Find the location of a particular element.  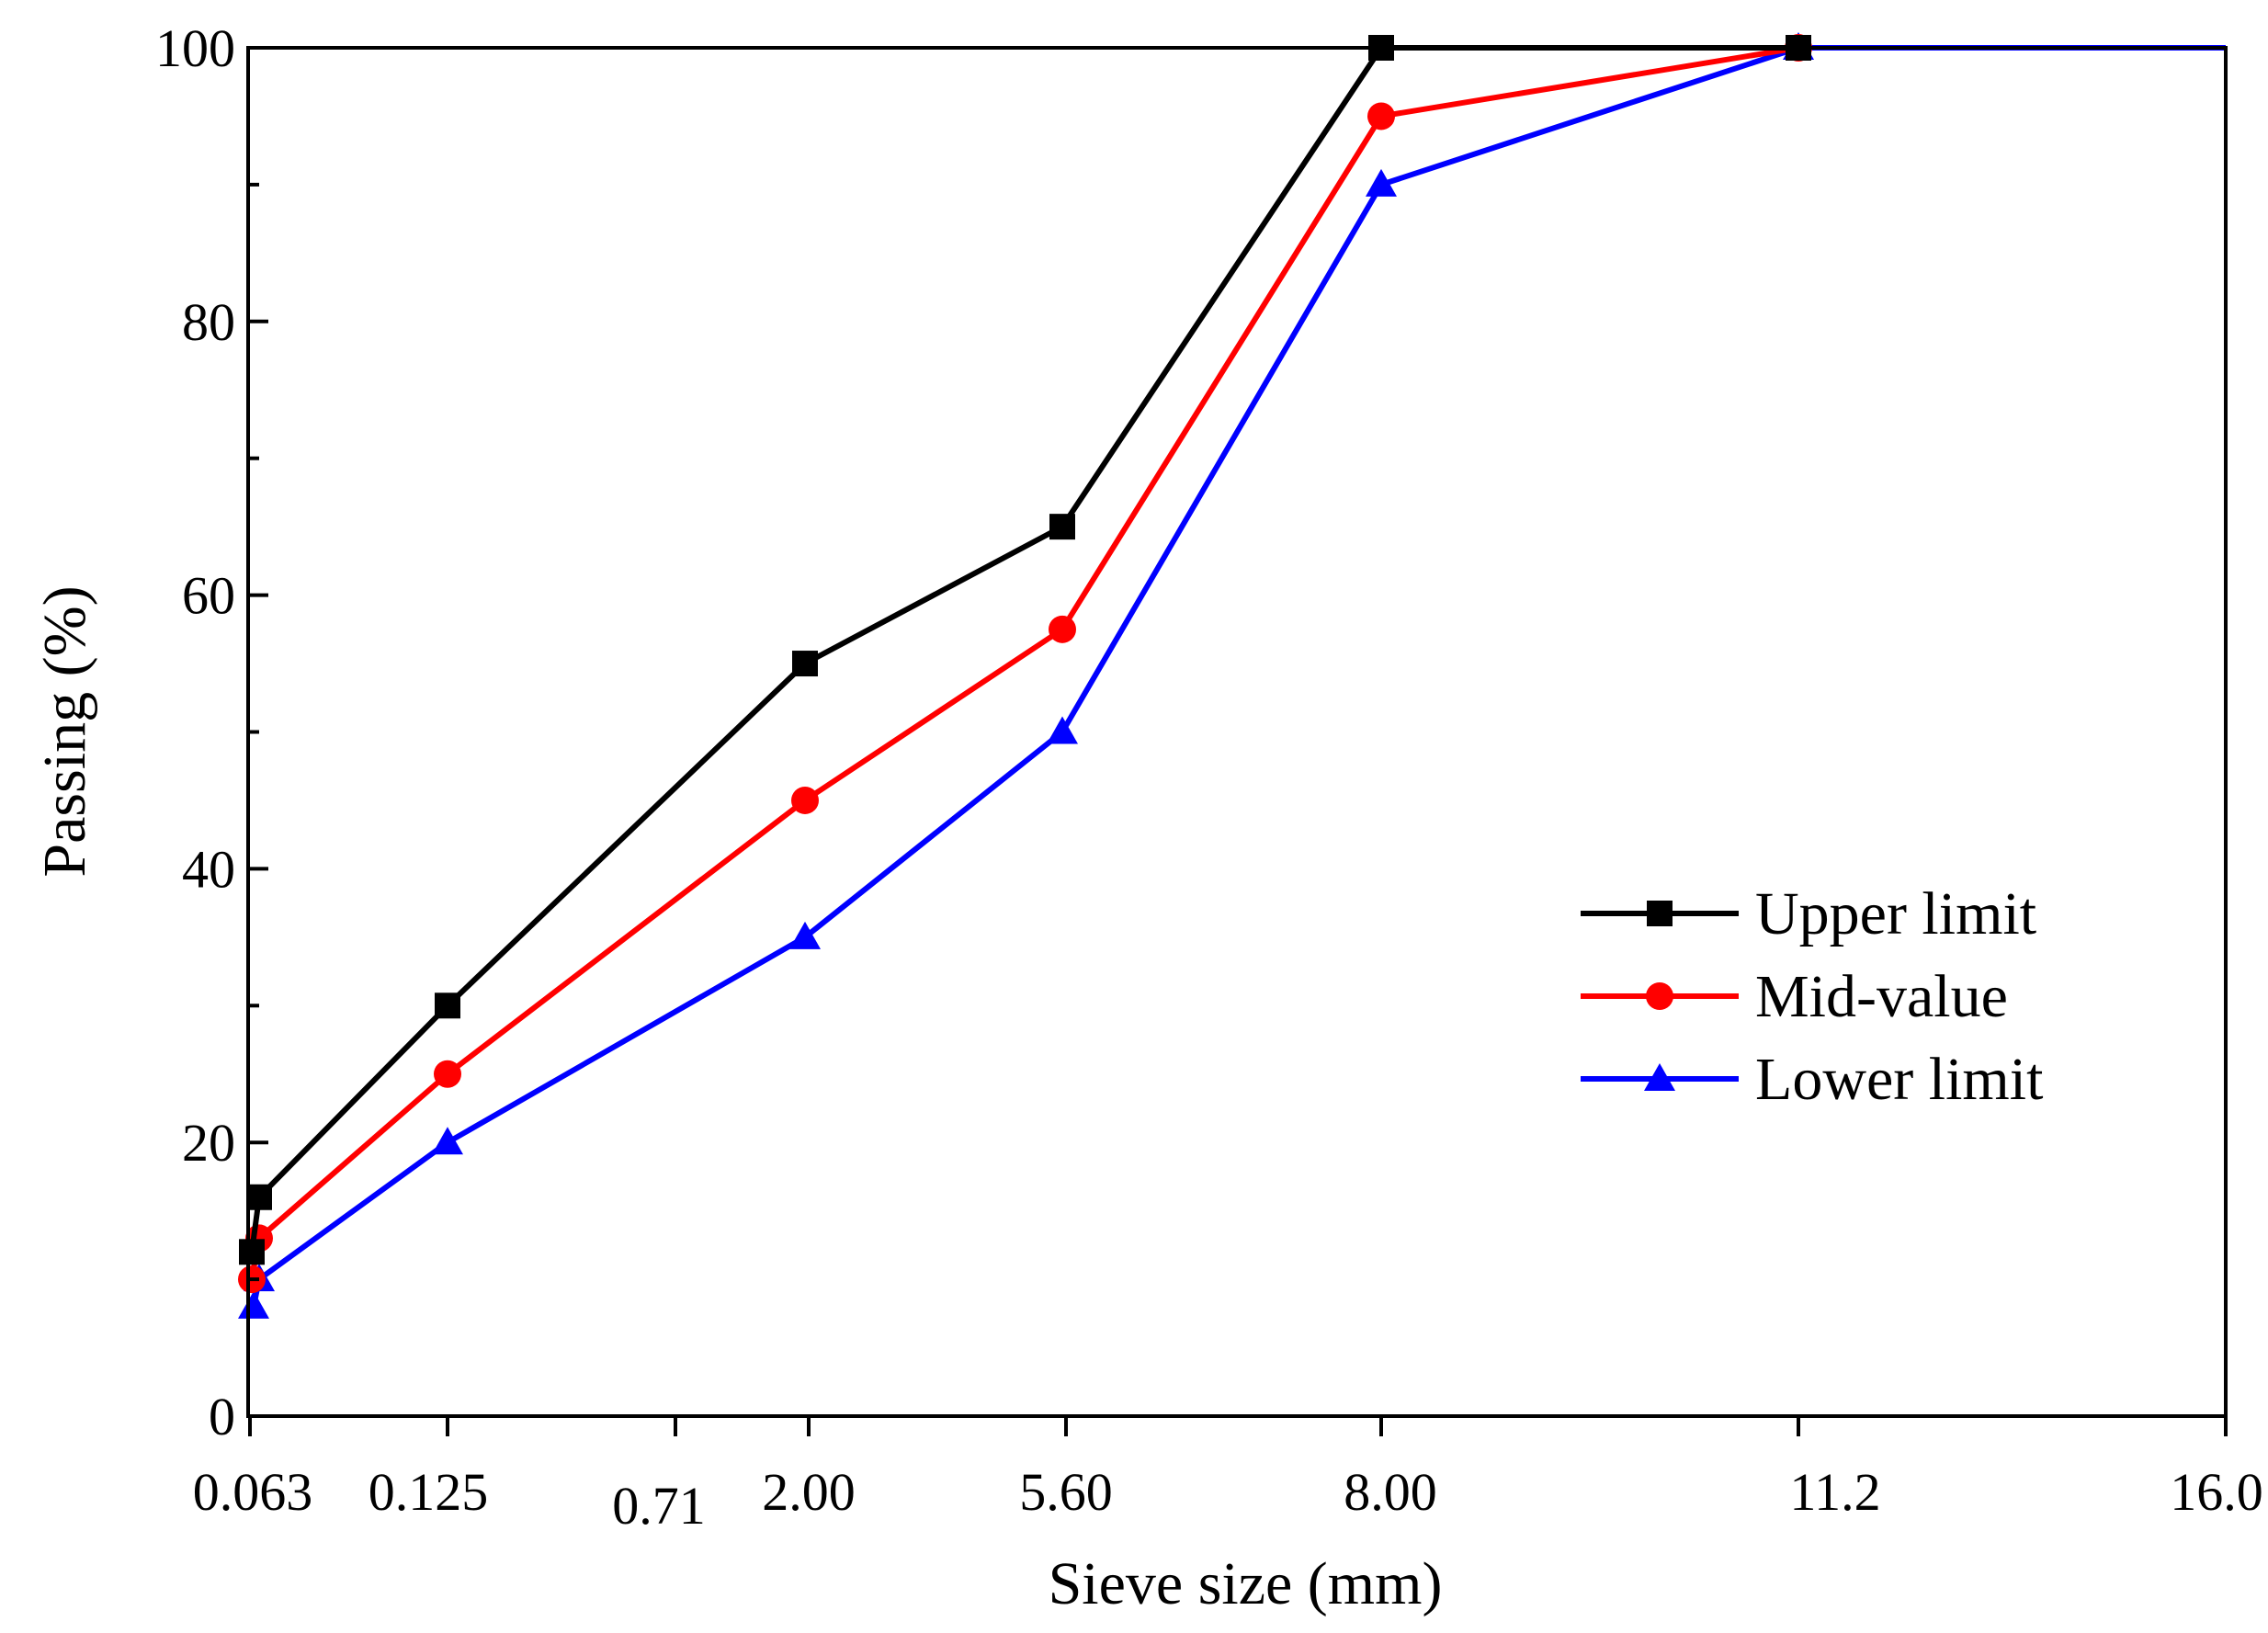

legend-entry: Lower limit is located at coordinates (1812, 1079).